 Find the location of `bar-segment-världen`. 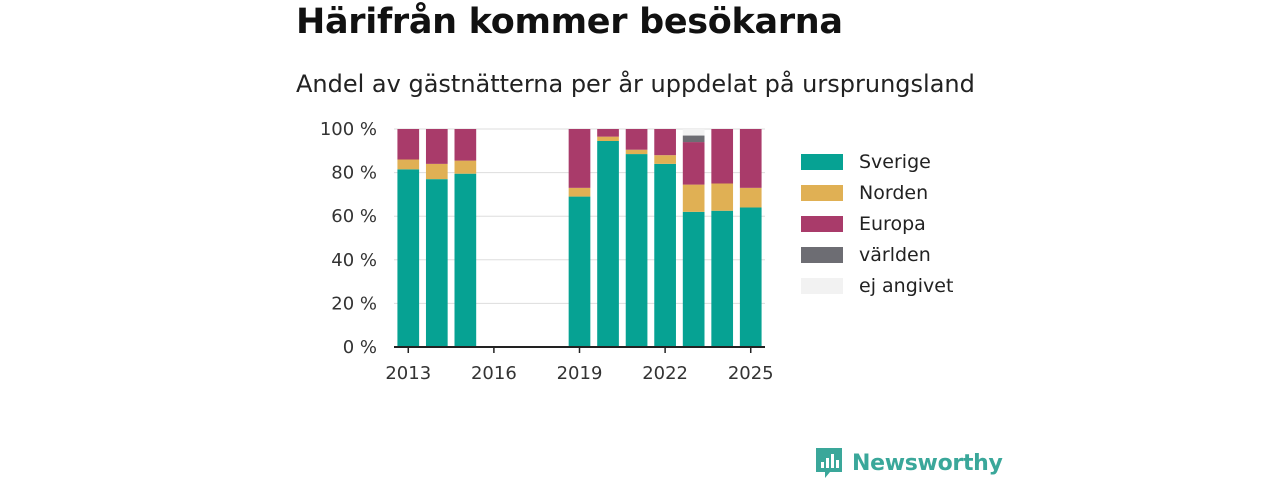

bar-segment-världen is located at coordinates (693, 139).